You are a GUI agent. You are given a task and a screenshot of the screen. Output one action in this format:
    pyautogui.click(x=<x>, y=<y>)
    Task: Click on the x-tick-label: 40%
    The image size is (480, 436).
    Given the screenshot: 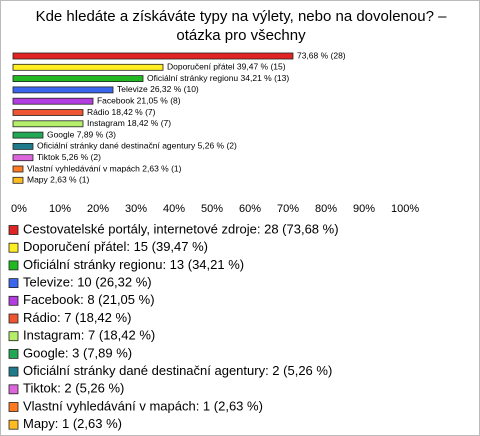 What is the action you would take?
    pyautogui.click(x=174, y=209)
    